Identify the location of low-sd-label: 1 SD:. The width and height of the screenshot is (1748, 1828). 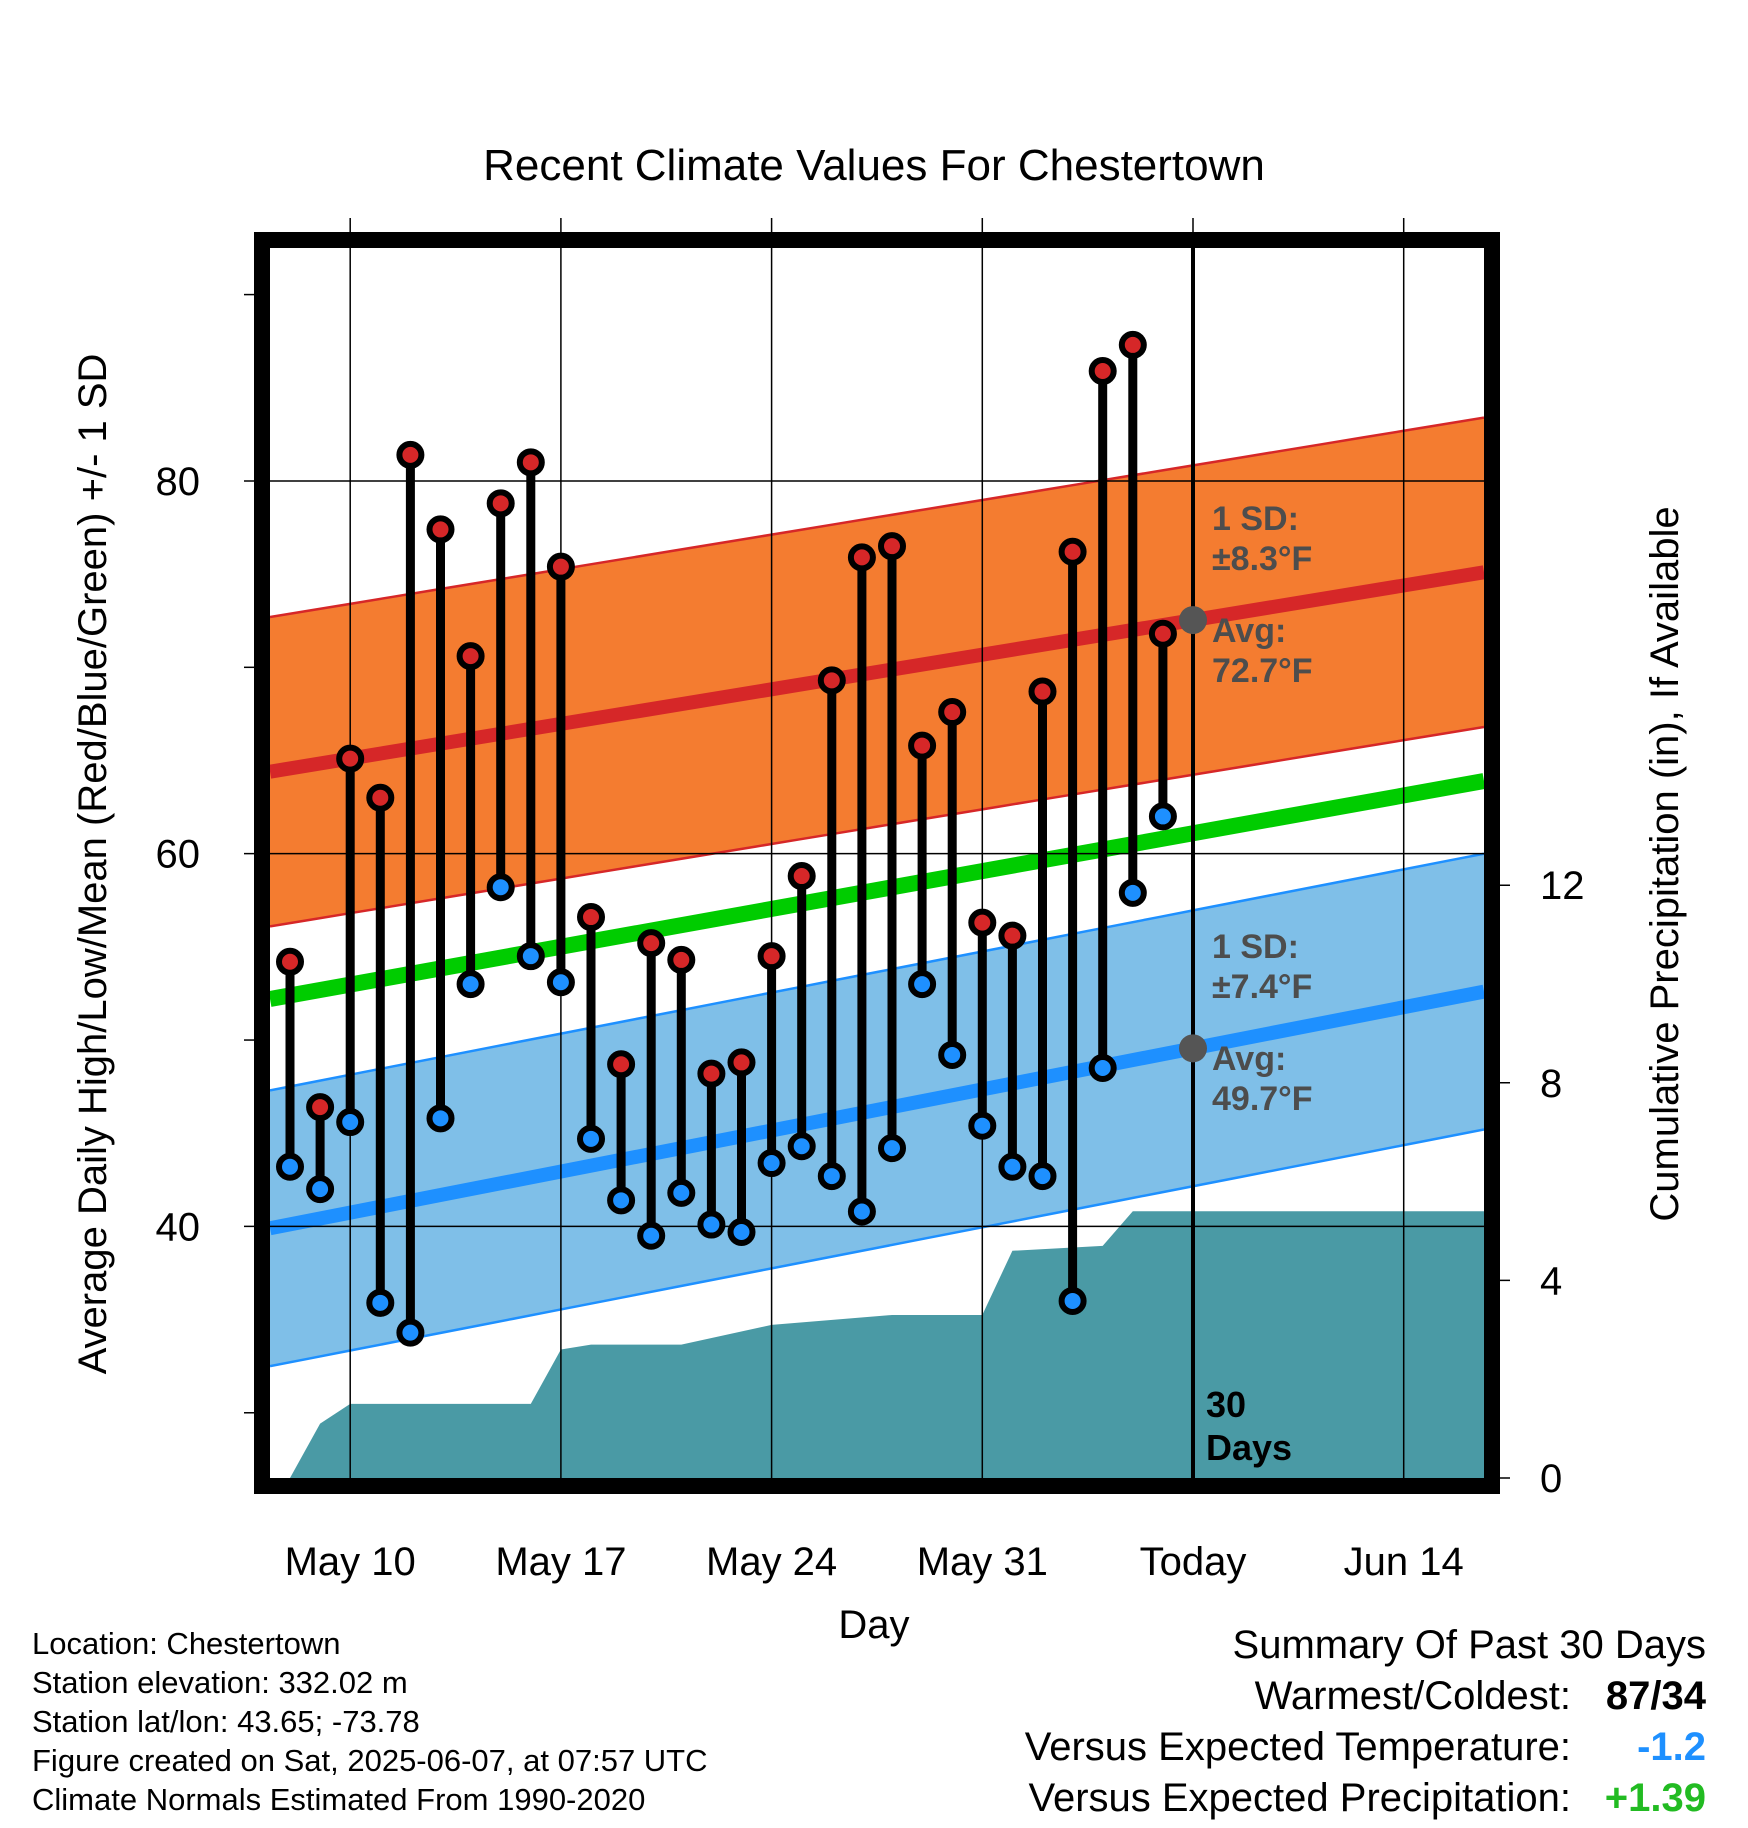
(1255, 947).